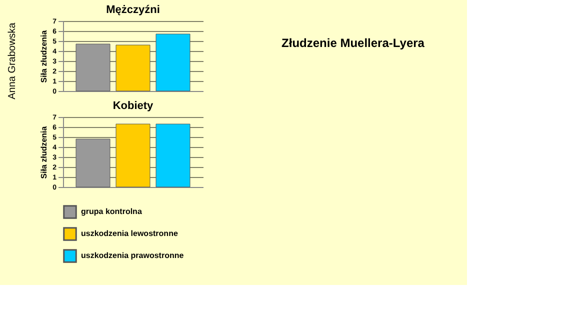 The height and width of the screenshot is (314, 564). I want to click on text: Złudzenie Muellera-Lyera, so click(353, 43).